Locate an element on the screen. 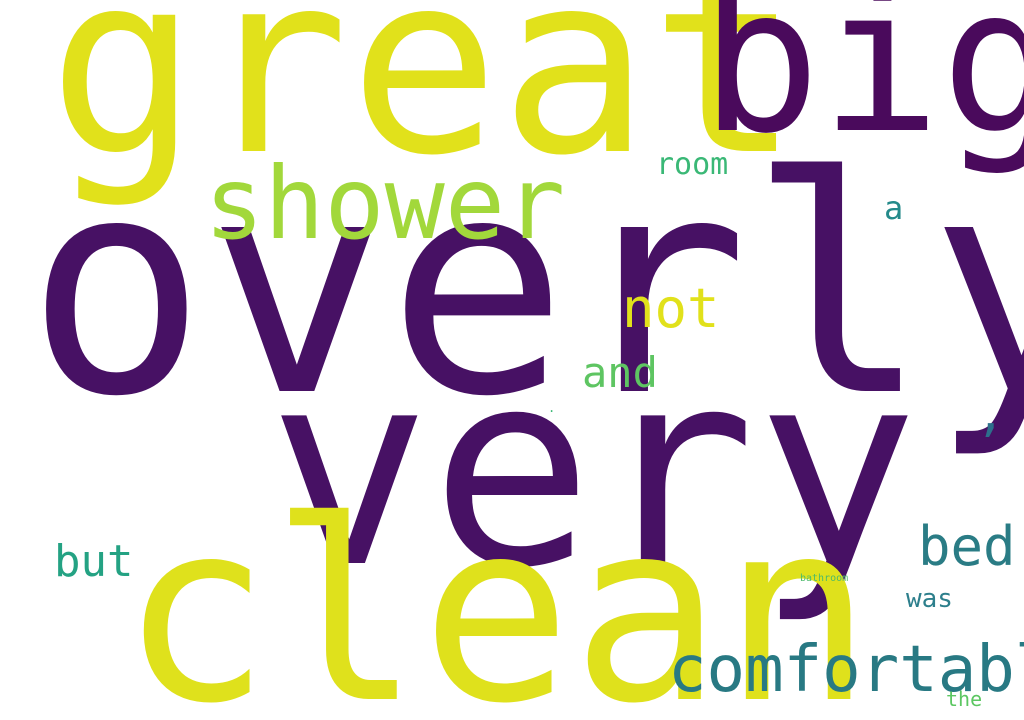  word-not: not is located at coordinates (671, 308).